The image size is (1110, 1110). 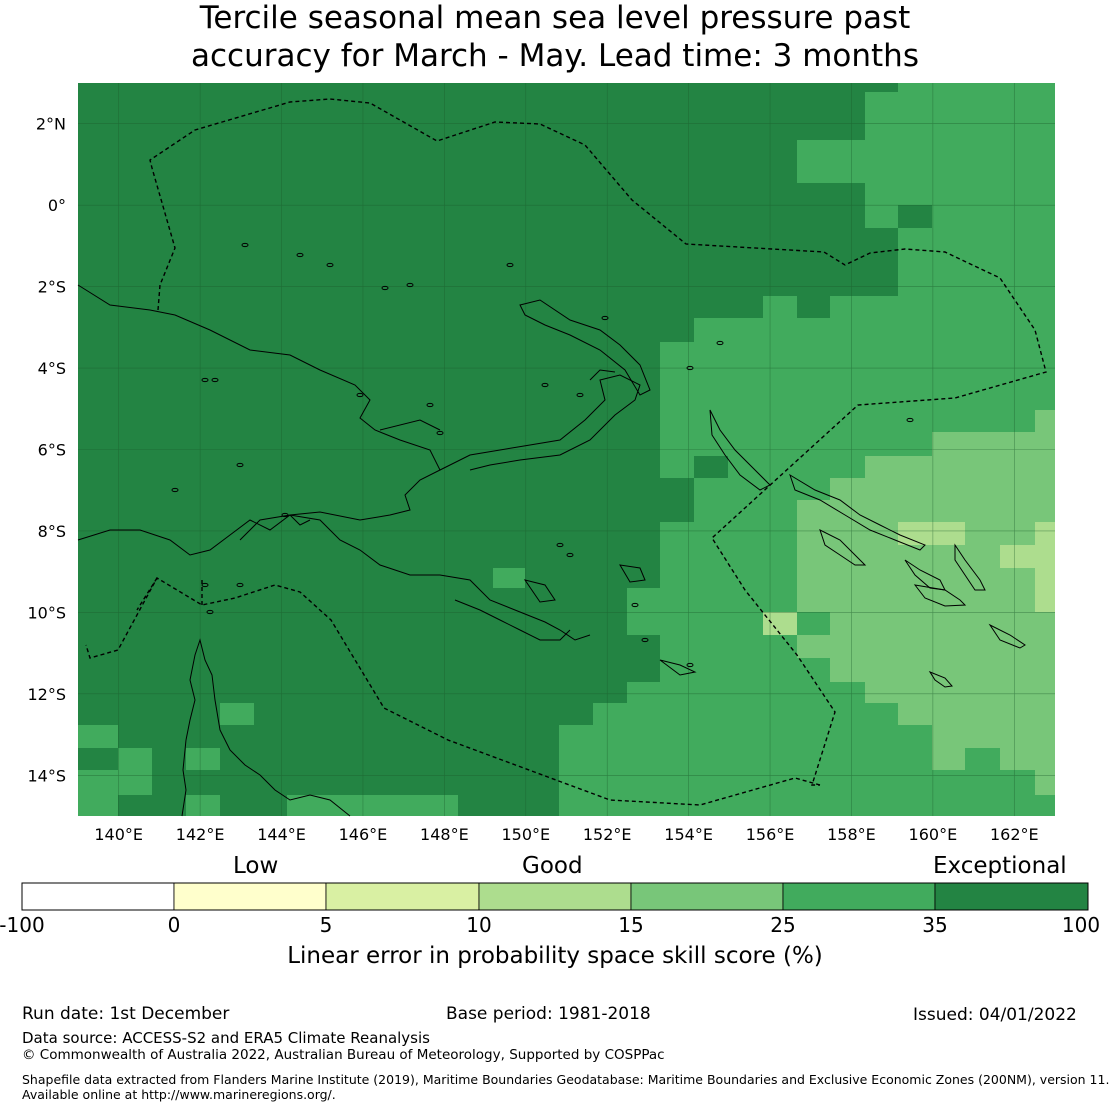 What do you see at coordinates (607, 834) in the screenshot?
I see `lon-tick-label: 152°E` at bounding box center [607, 834].